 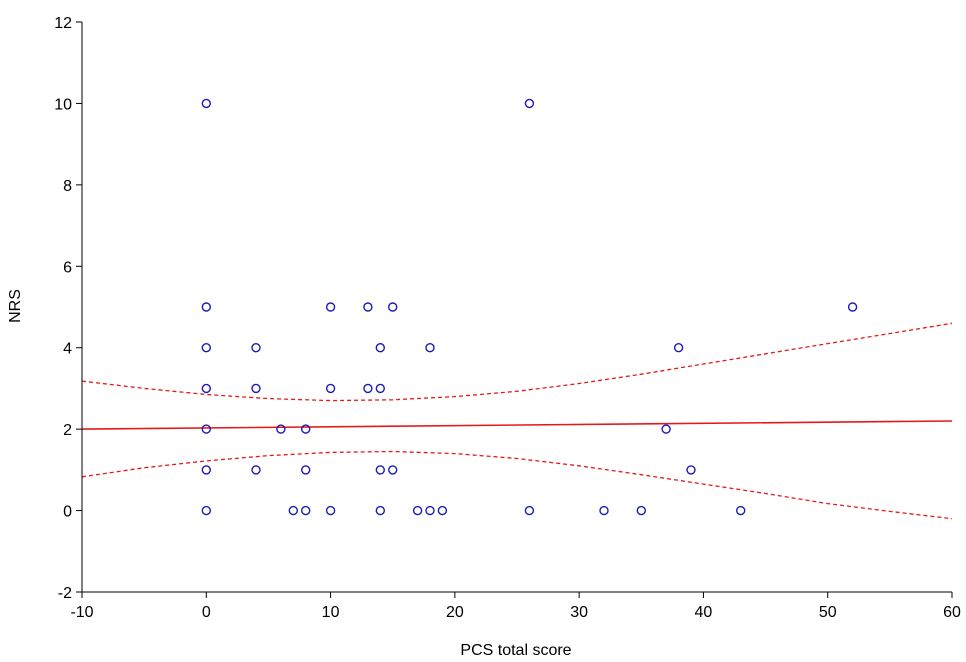 I want to click on y-tick-label: 8, so click(x=67, y=186).